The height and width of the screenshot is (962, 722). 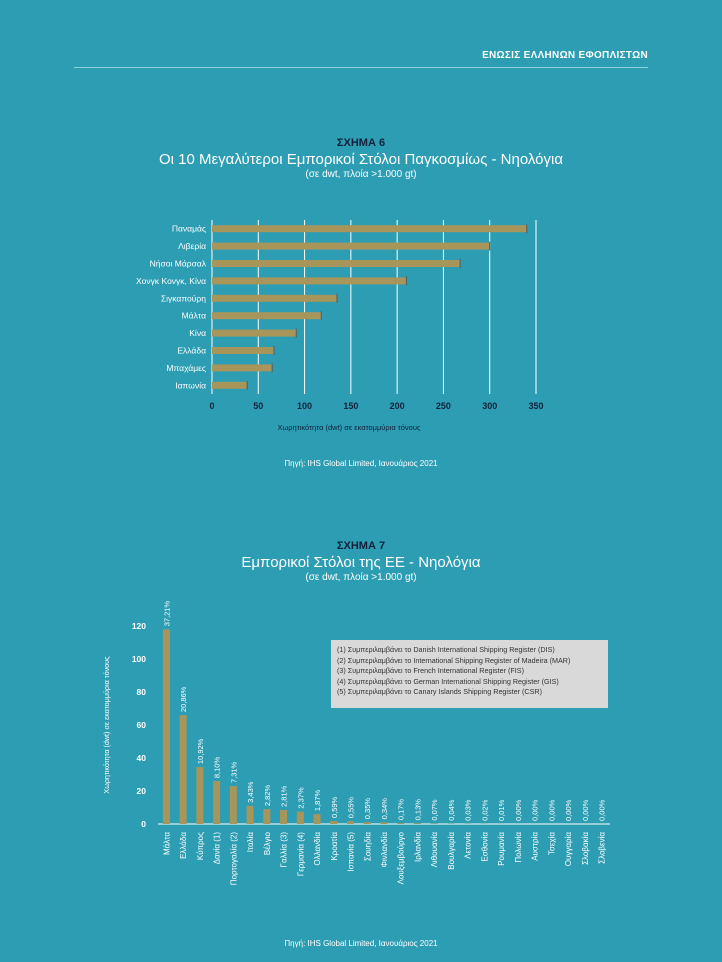 What do you see at coordinates (535, 846) in the screenshot?
I see `category-label: Αυστρία` at bounding box center [535, 846].